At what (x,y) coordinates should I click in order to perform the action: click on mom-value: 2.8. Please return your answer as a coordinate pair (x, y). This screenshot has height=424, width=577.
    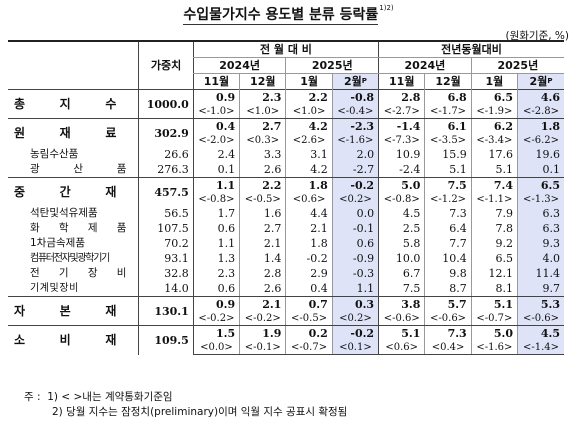
    Looking at the image, I should click on (262, 273).